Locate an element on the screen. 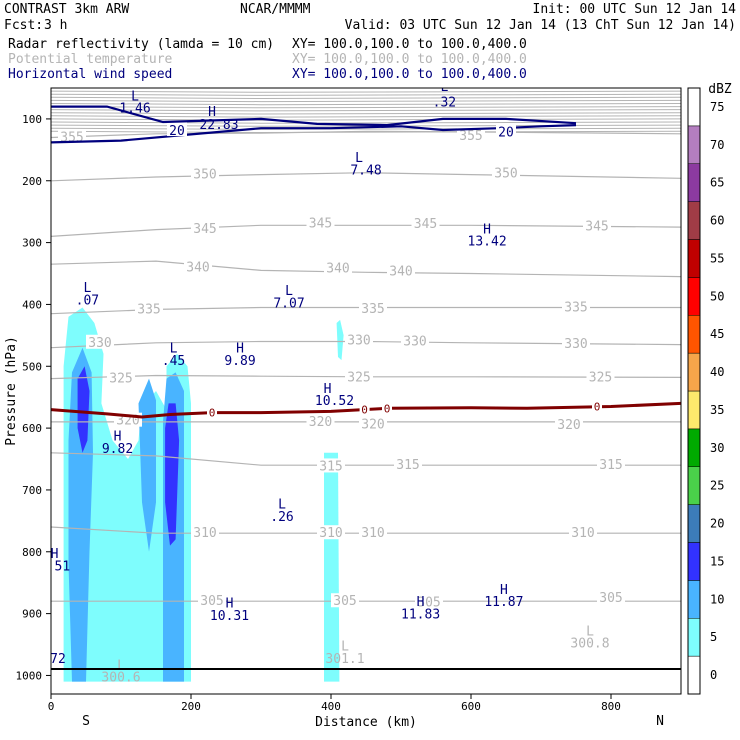 This screenshot has width=740, height=740. colorbar-unit: dBZ is located at coordinates (720, 89).